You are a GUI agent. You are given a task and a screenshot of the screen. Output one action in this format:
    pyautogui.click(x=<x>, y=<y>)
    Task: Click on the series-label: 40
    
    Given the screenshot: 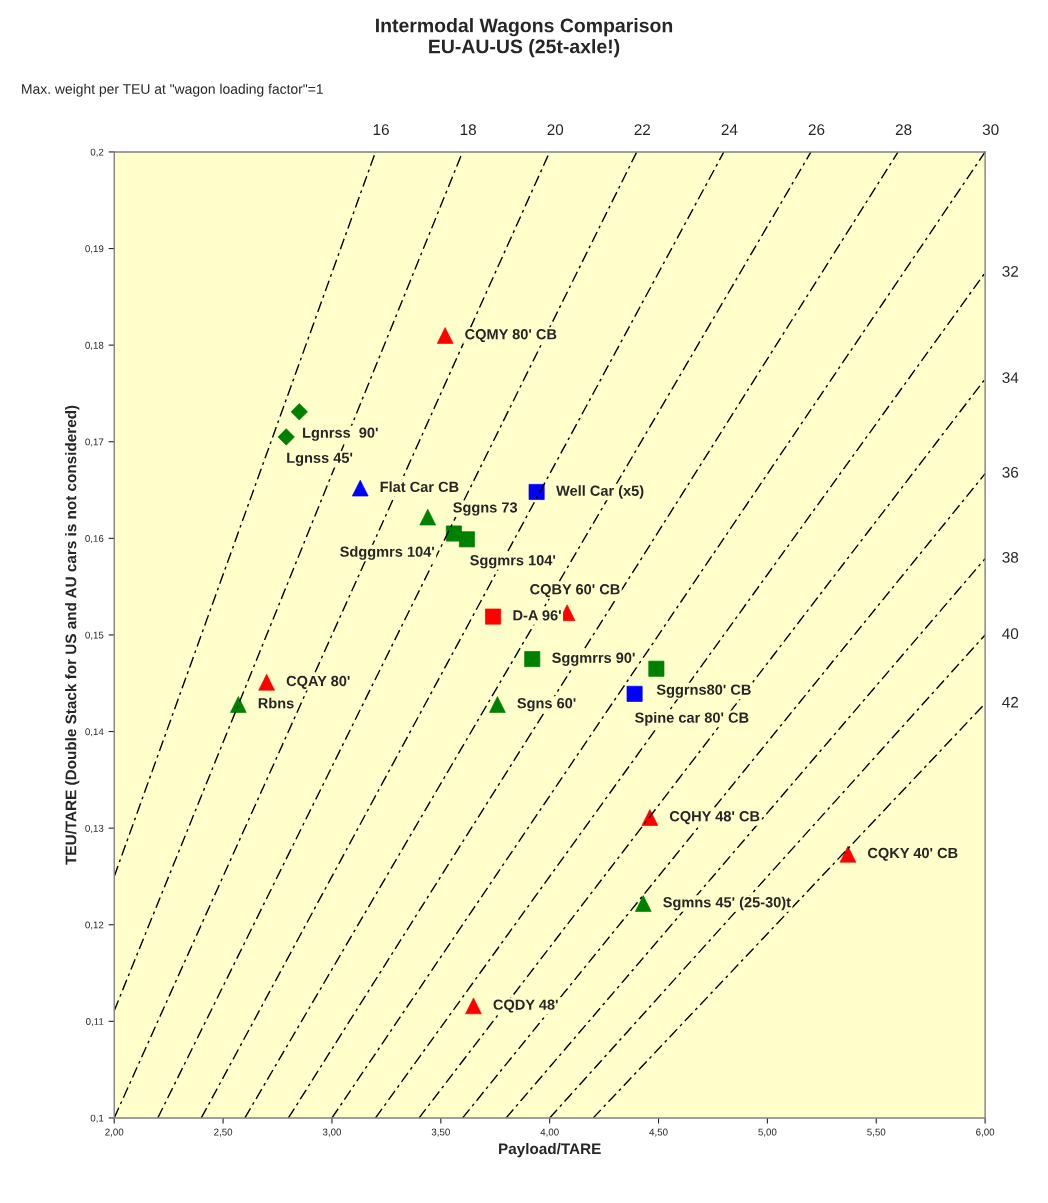 What is the action you would take?
    pyautogui.click(x=1010, y=634)
    